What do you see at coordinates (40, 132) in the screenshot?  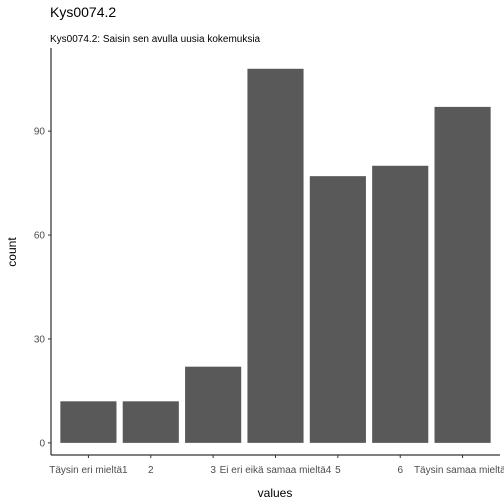 I see `y-tick-label: 90` at bounding box center [40, 132].